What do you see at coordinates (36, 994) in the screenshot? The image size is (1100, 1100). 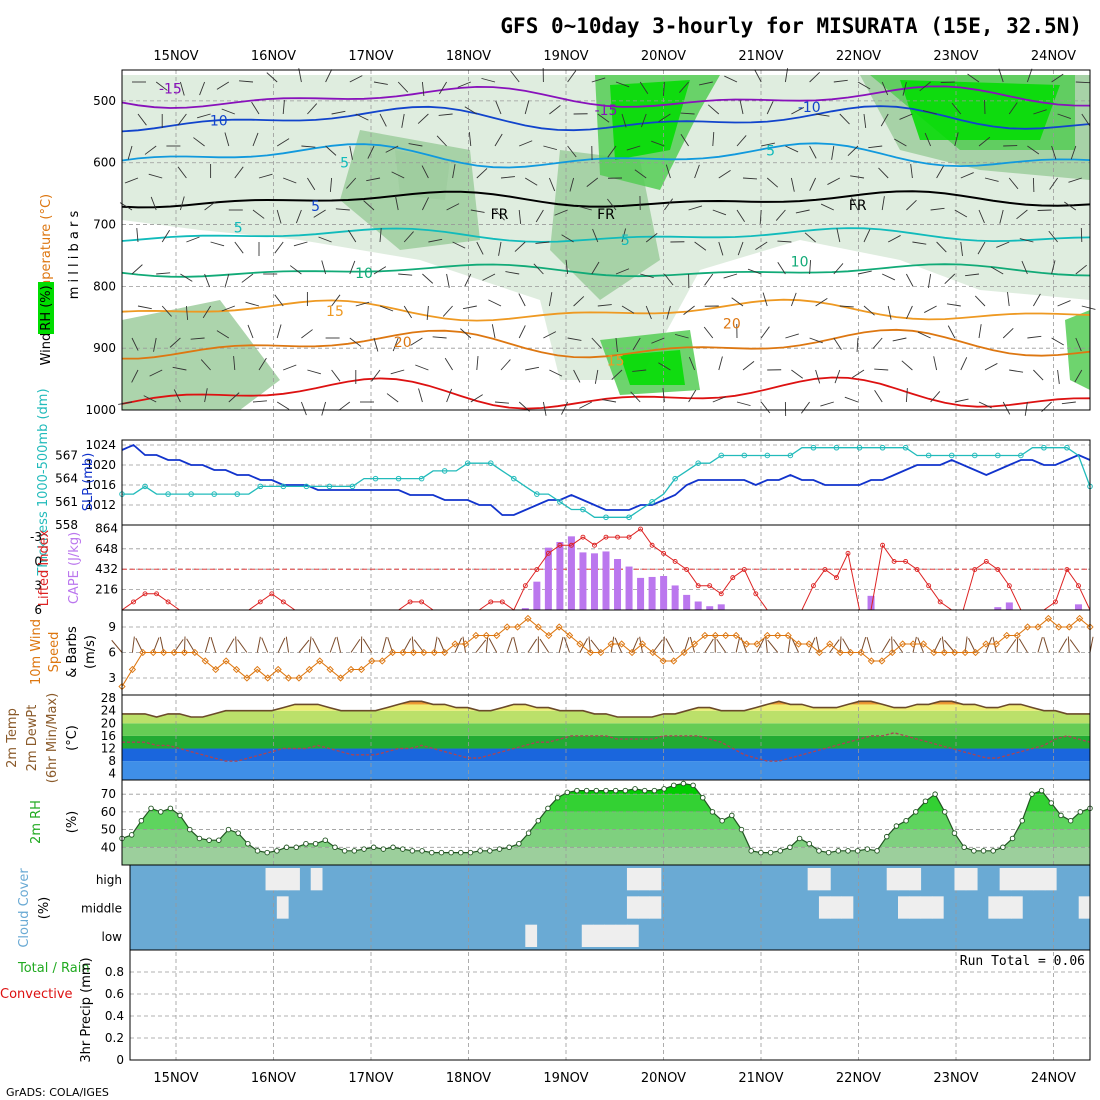 I see `precip-convective-label: Convective` at bounding box center [36, 994].